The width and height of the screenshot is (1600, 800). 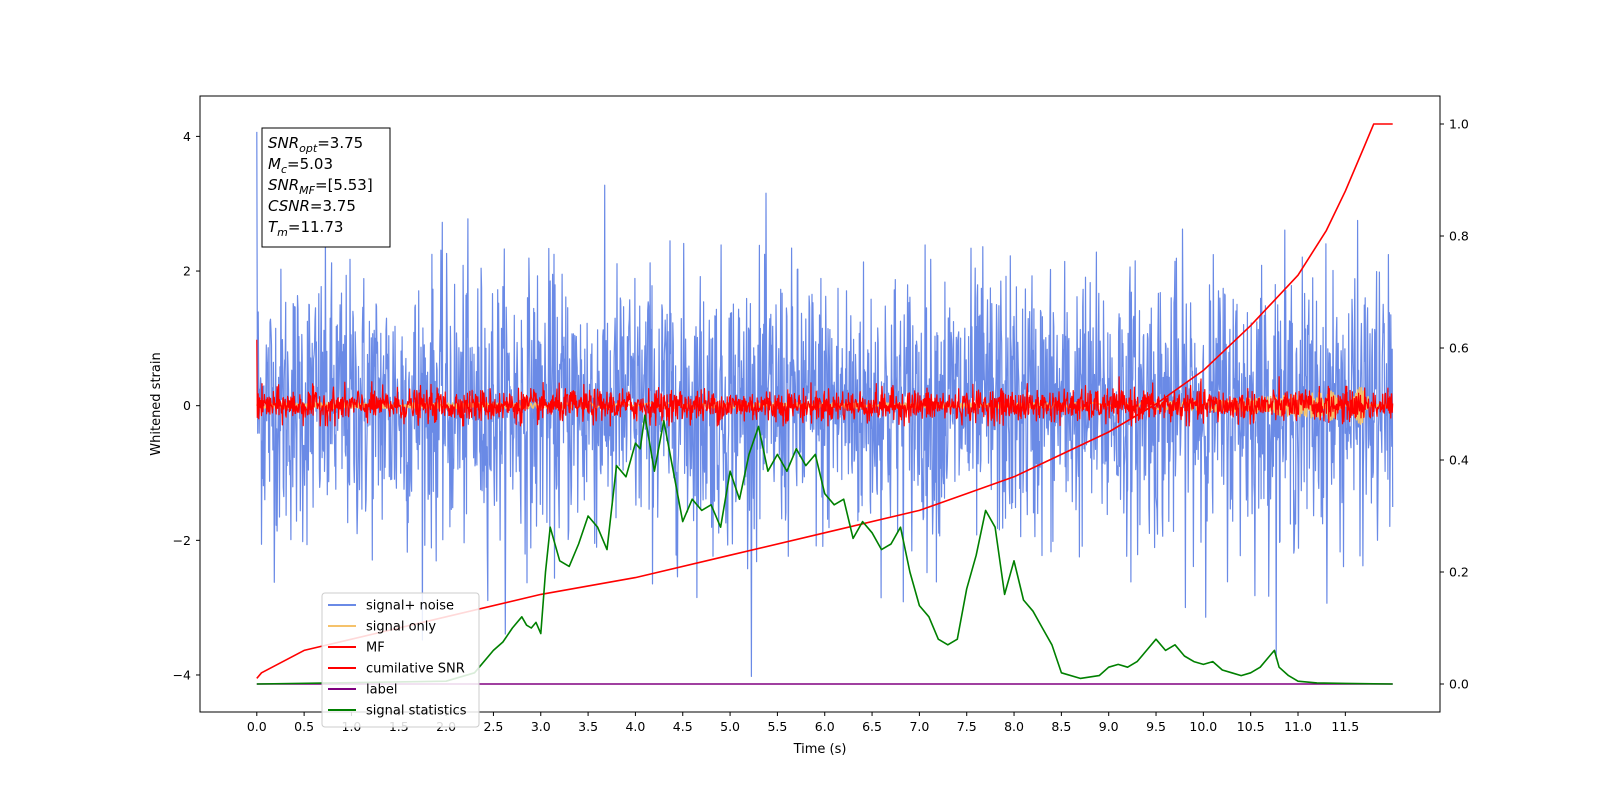 What do you see at coordinates (777, 726) in the screenshot?
I see `x-tick-label: 5.5` at bounding box center [777, 726].